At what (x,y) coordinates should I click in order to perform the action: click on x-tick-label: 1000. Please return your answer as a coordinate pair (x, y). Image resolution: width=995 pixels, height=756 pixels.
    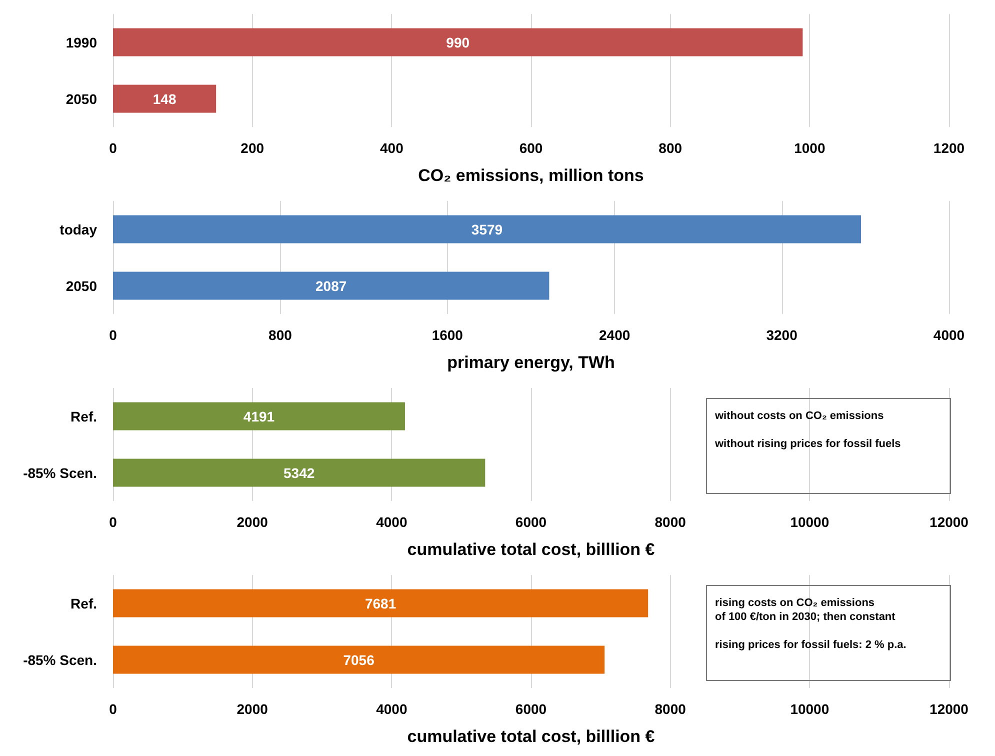
    Looking at the image, I should click on (810, 148).